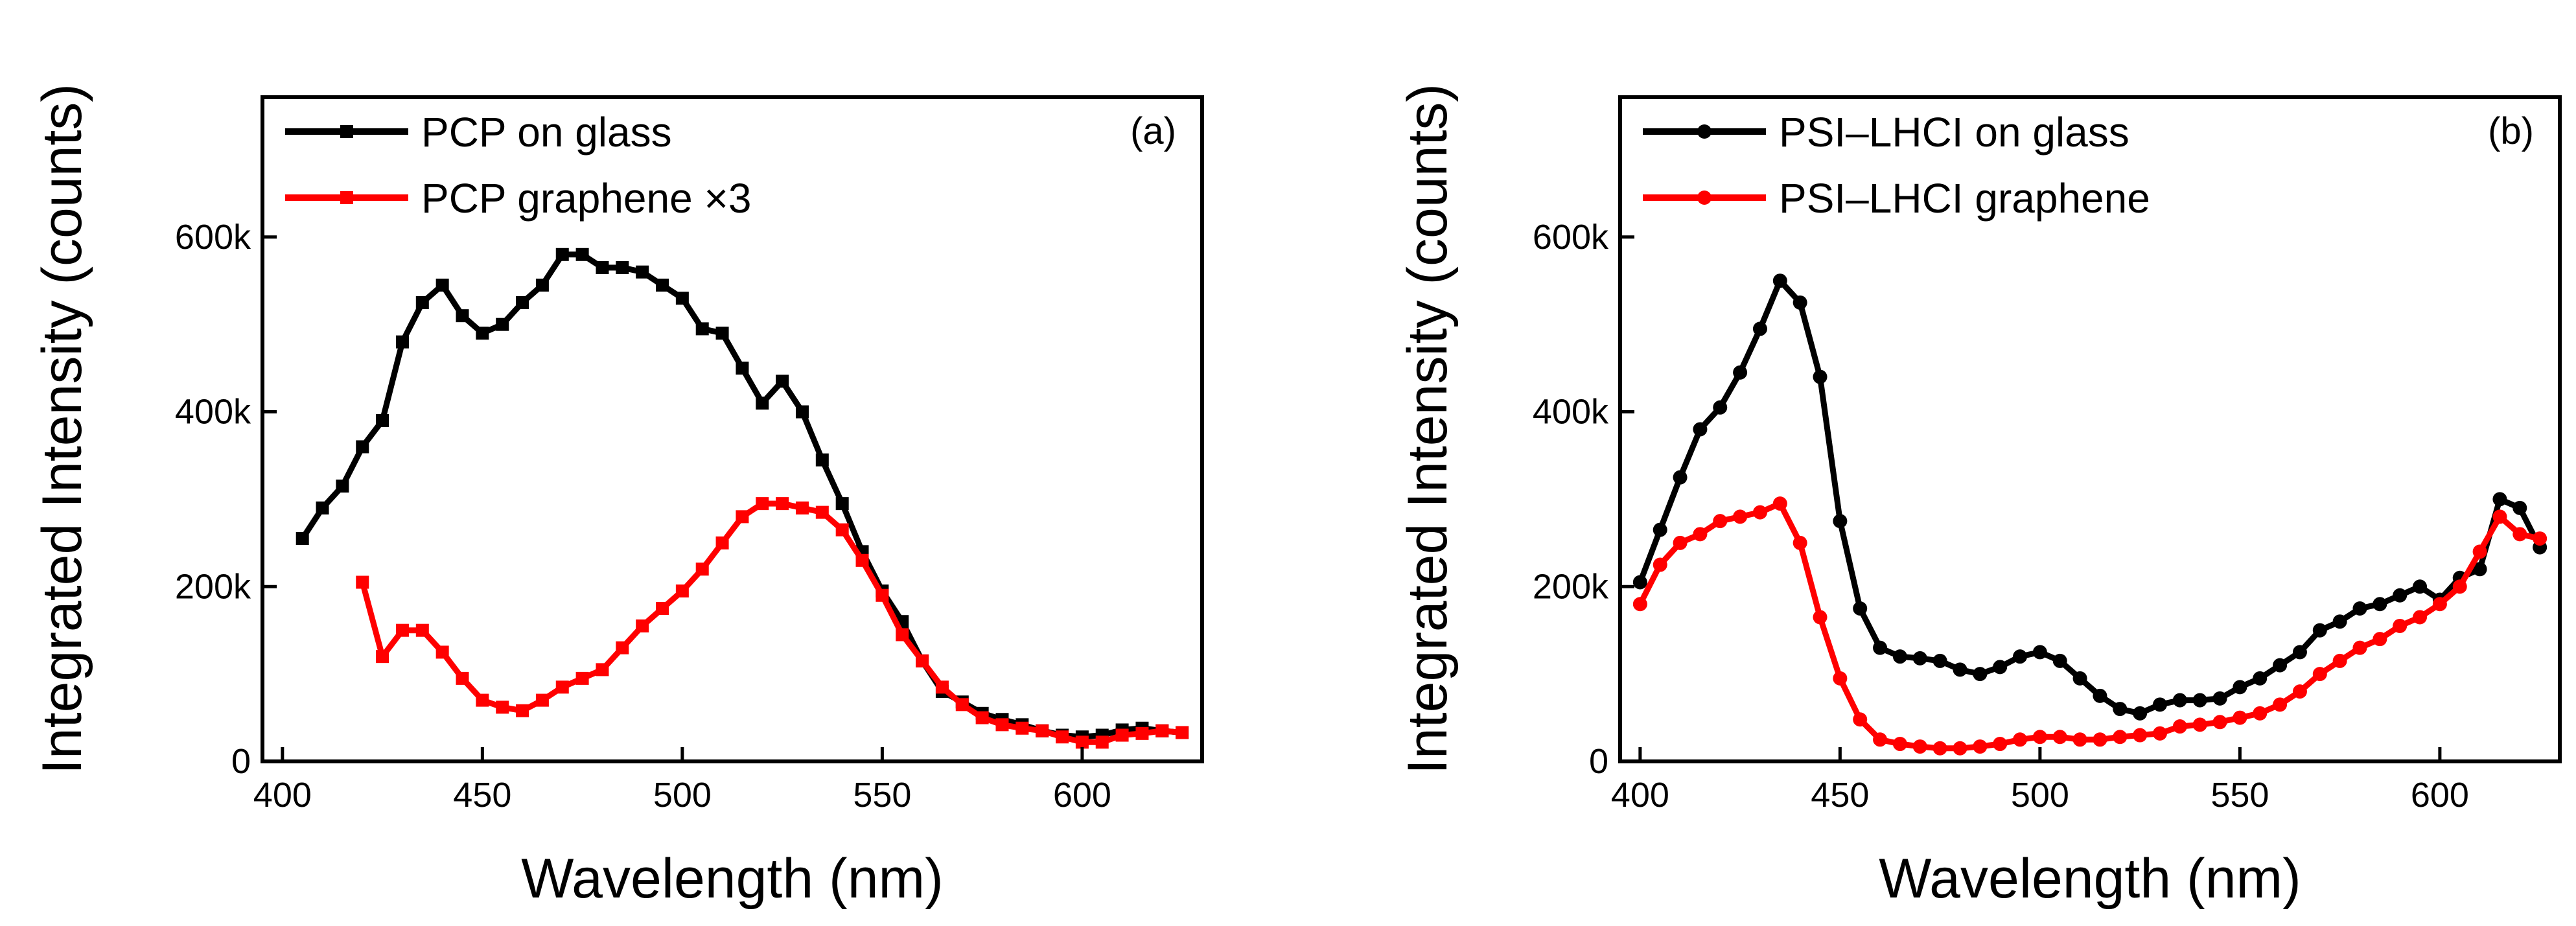 This screenshot has height=926, width=2576. Describe the element at coordinates (683, 795) in the screenshot. I see `panel-a-x-tick-label-2: 500` at that location.